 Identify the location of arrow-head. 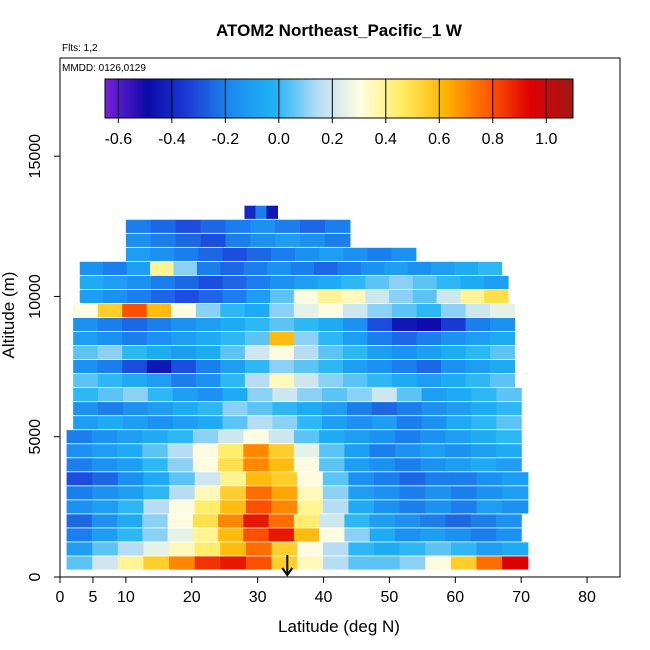
(287, 572).